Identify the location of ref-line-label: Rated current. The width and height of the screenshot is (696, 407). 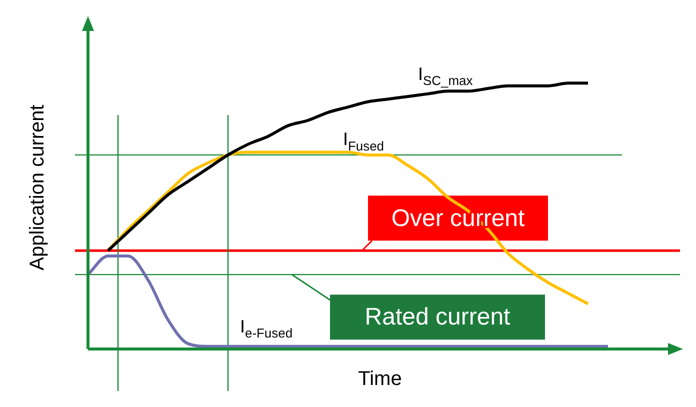
(437, 317).